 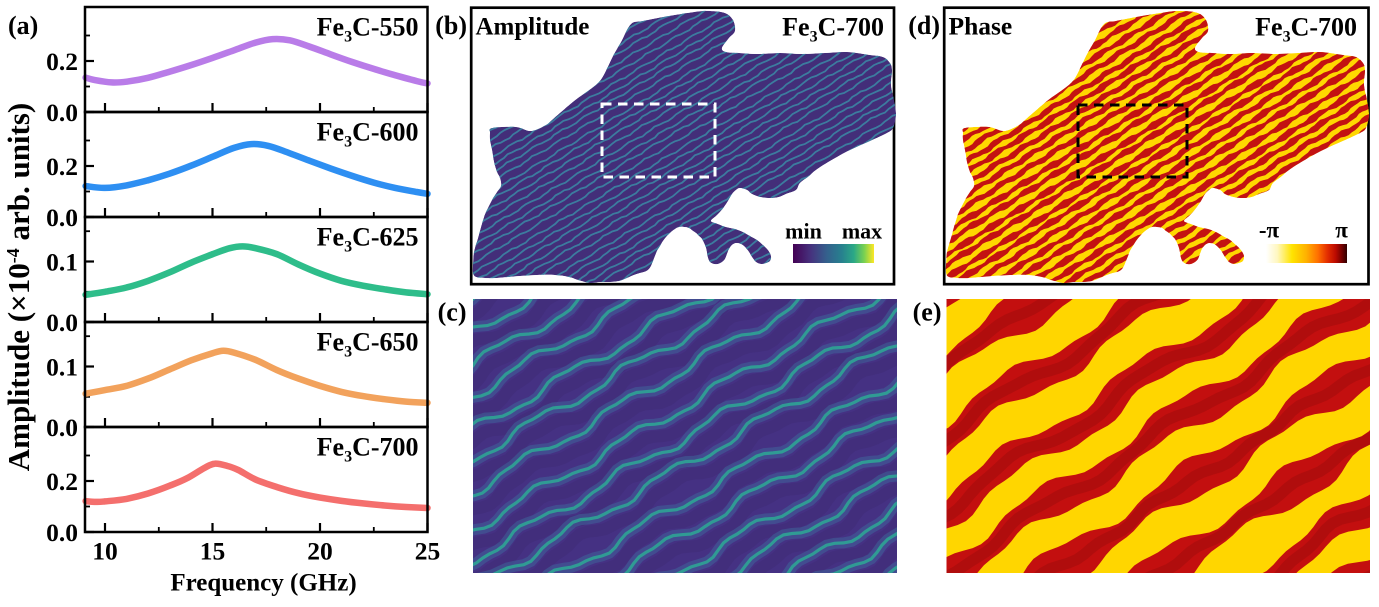 What do you see at coordinates (368, 29) in the screenshot?
I see `svg-text: Fe3C-550` at bounding box center [368, 29].